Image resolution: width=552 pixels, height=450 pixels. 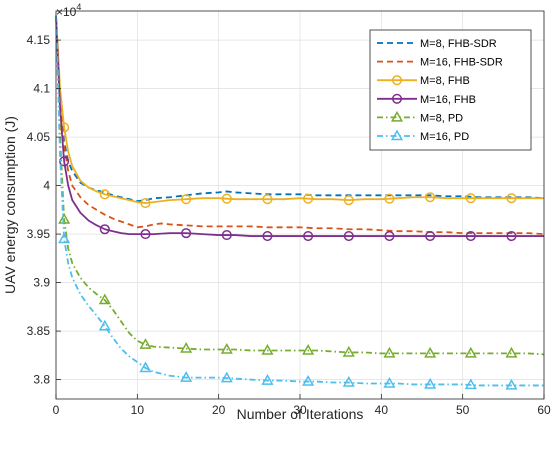 I want to click on legend-item: M=16, FHB, so click(x=426, y=99).